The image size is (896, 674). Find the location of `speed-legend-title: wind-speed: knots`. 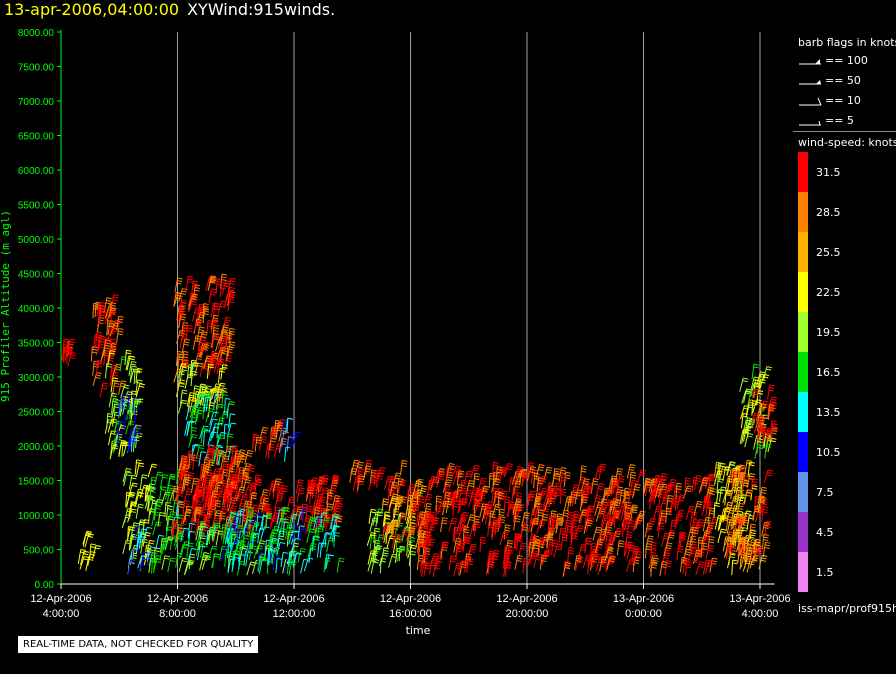

speed-legend-title: wind-speed: knots is located at coordinates (847, 142).